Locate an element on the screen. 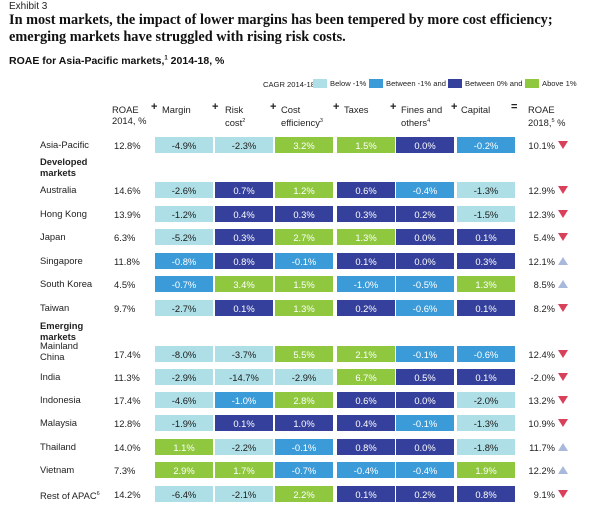  roae-2018-value: -2.0% is located at coordinates (543, 377).